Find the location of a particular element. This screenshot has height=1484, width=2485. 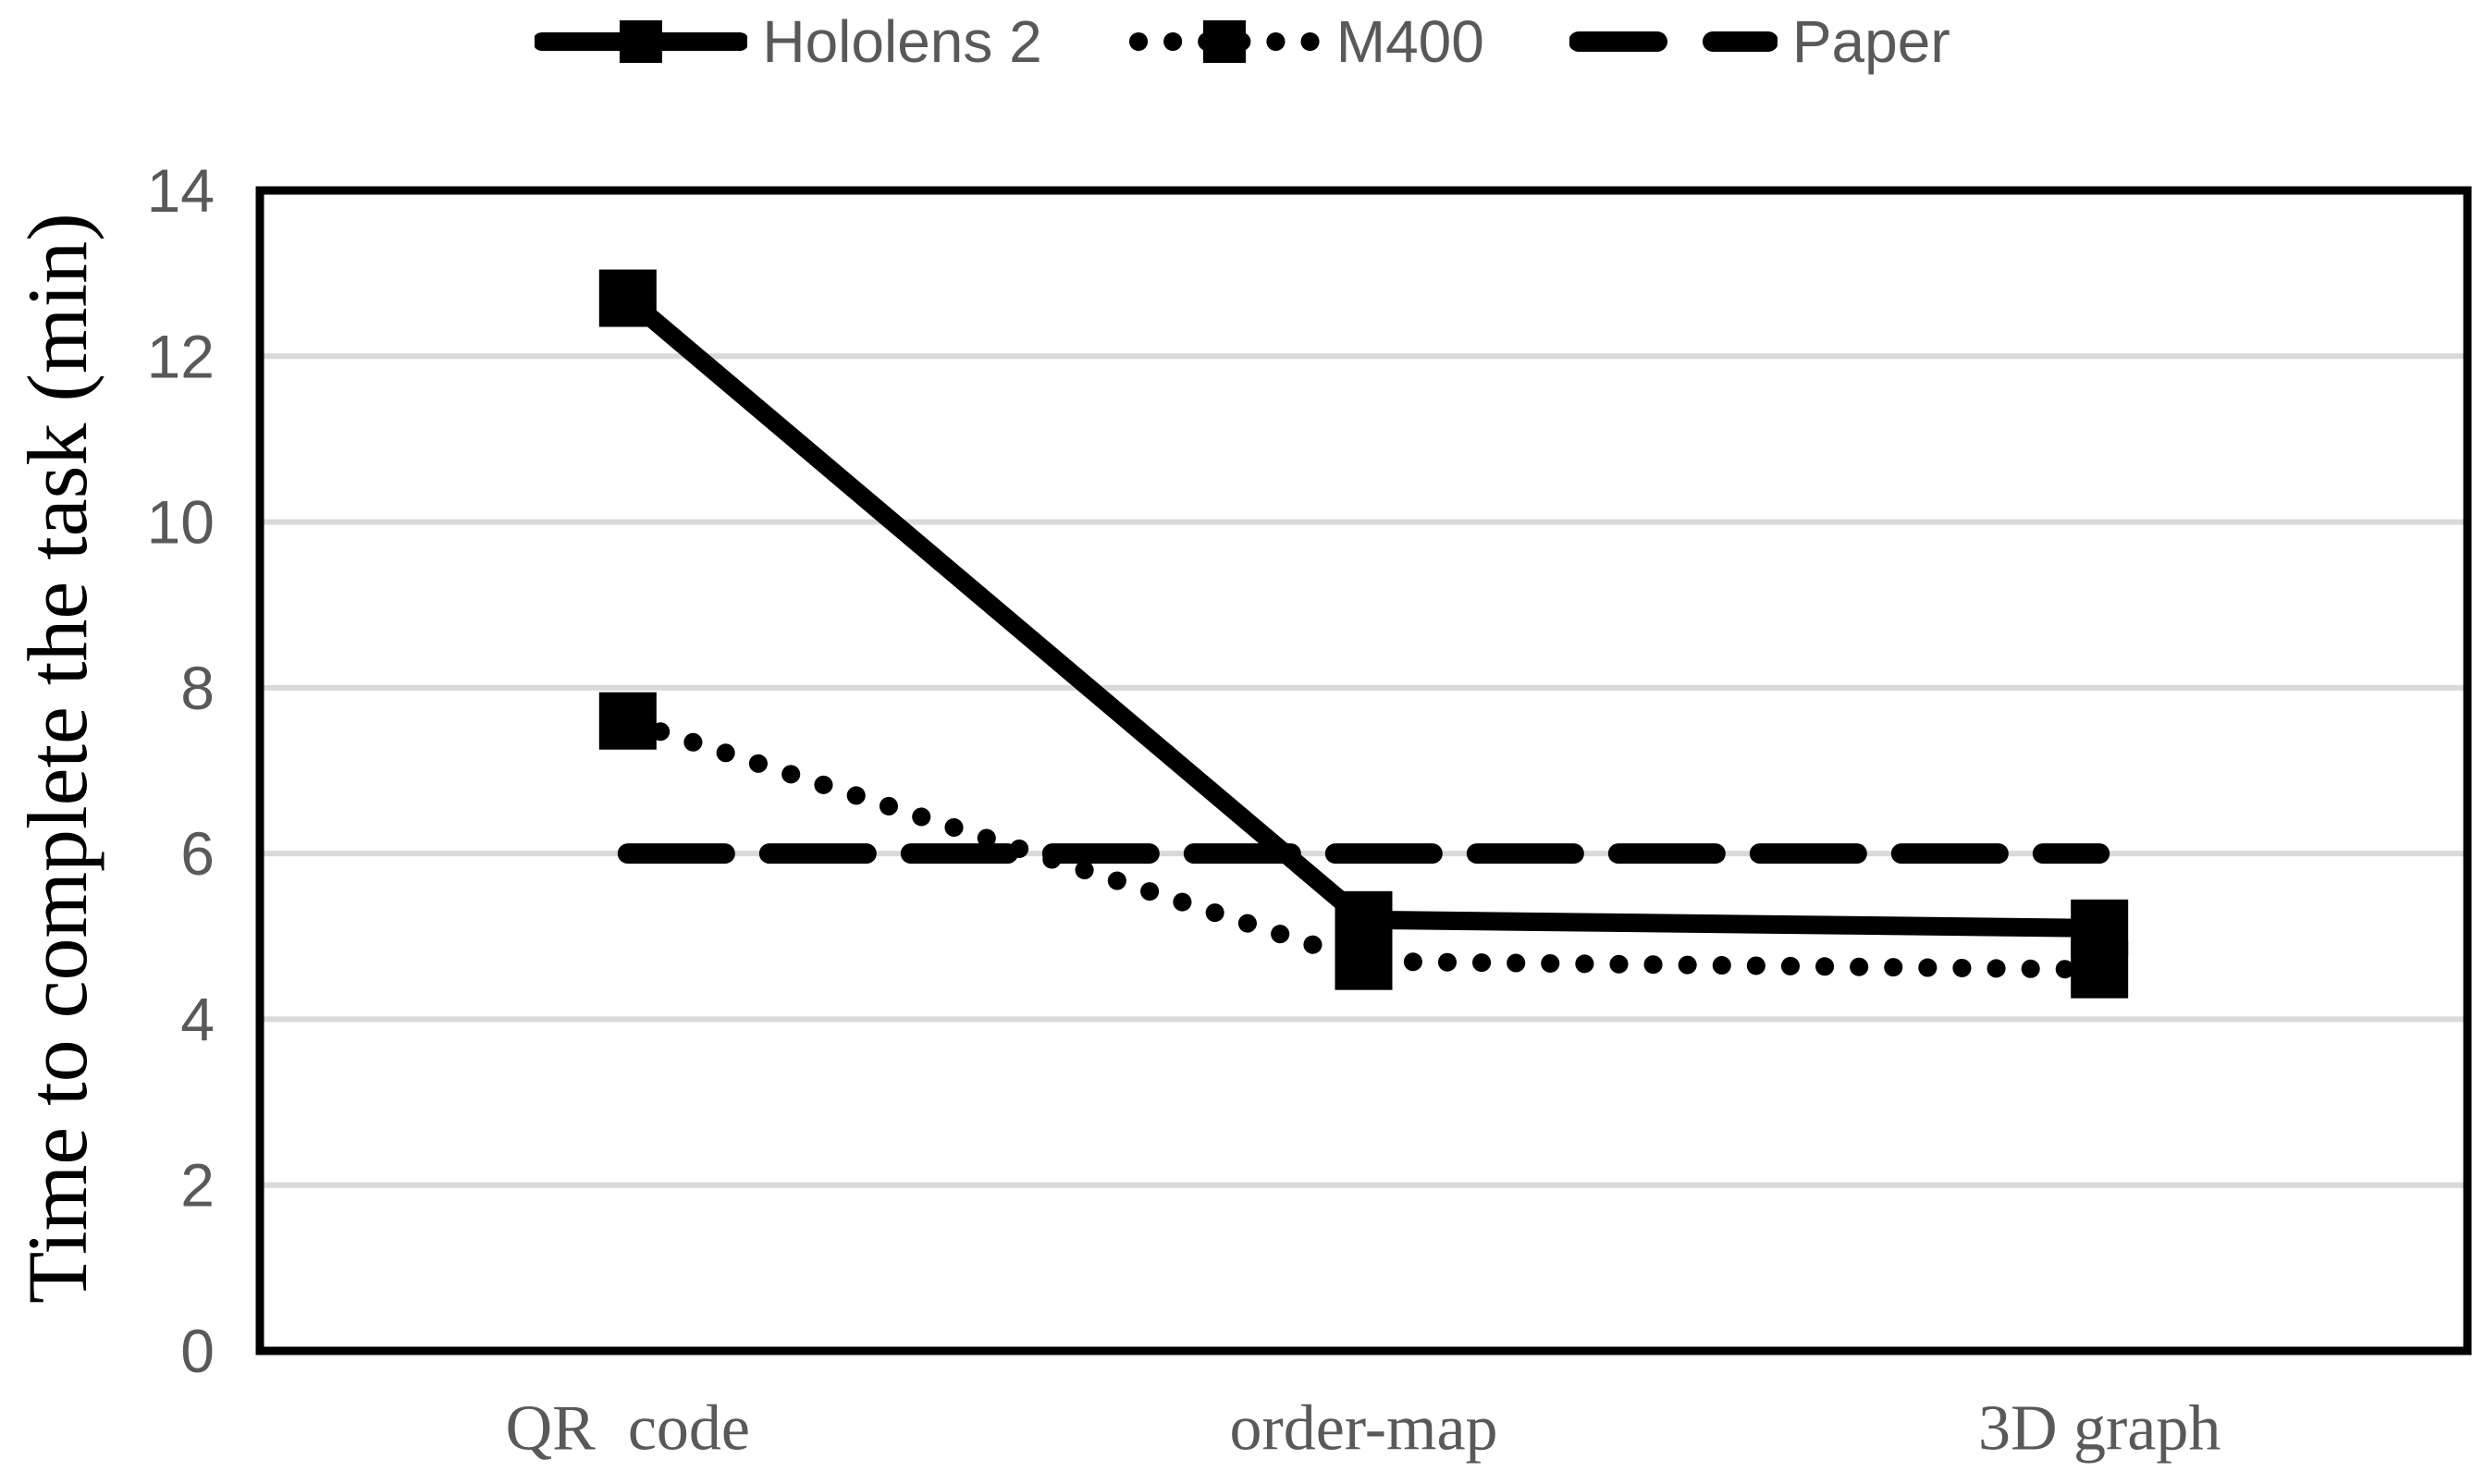

legend-item-paper: Paper is located at coordinates (1759, 42).